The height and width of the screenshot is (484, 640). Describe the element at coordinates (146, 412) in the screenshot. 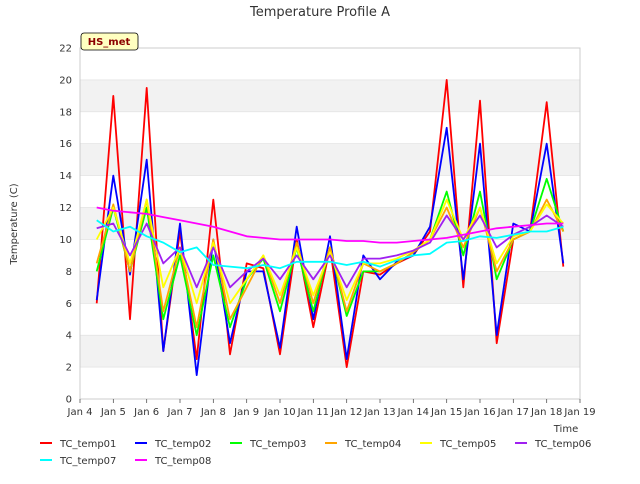

I see `x-tick-label: Jan 6` at that location.